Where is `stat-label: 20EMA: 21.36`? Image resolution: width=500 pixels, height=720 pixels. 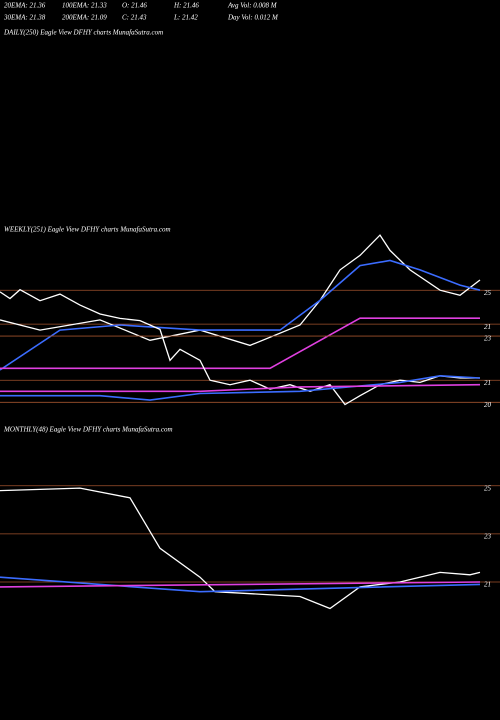 stat-label: 20EMA: 21.36 is located at coordinates (25, 6).